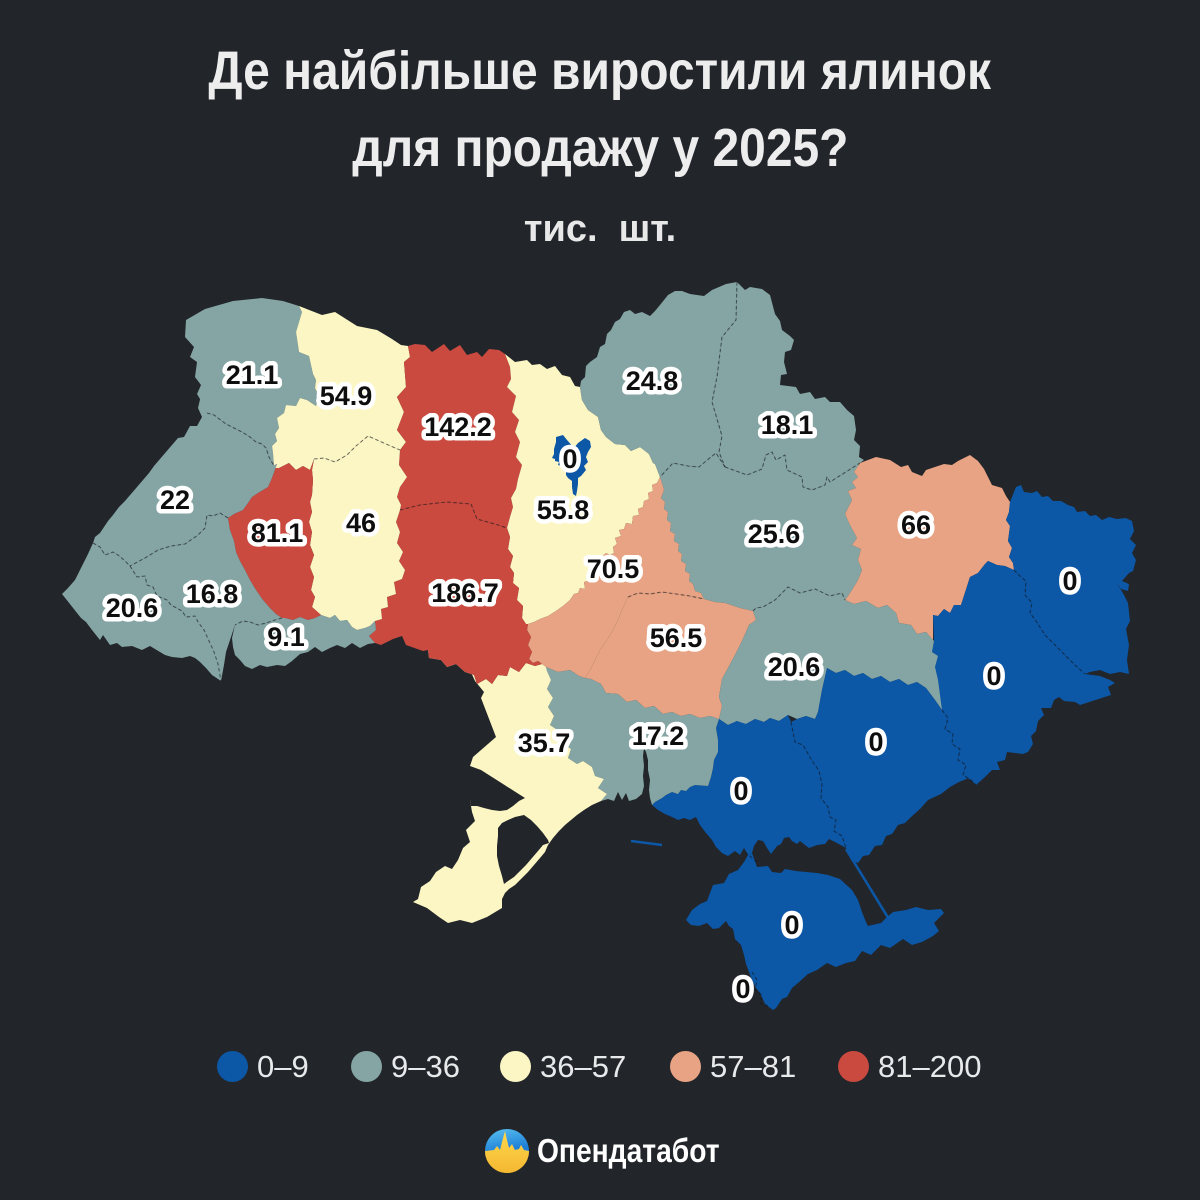  Describe the element at coordinates (346, 396) in the screenshot. I see `svg-text: 54.9` at that location.